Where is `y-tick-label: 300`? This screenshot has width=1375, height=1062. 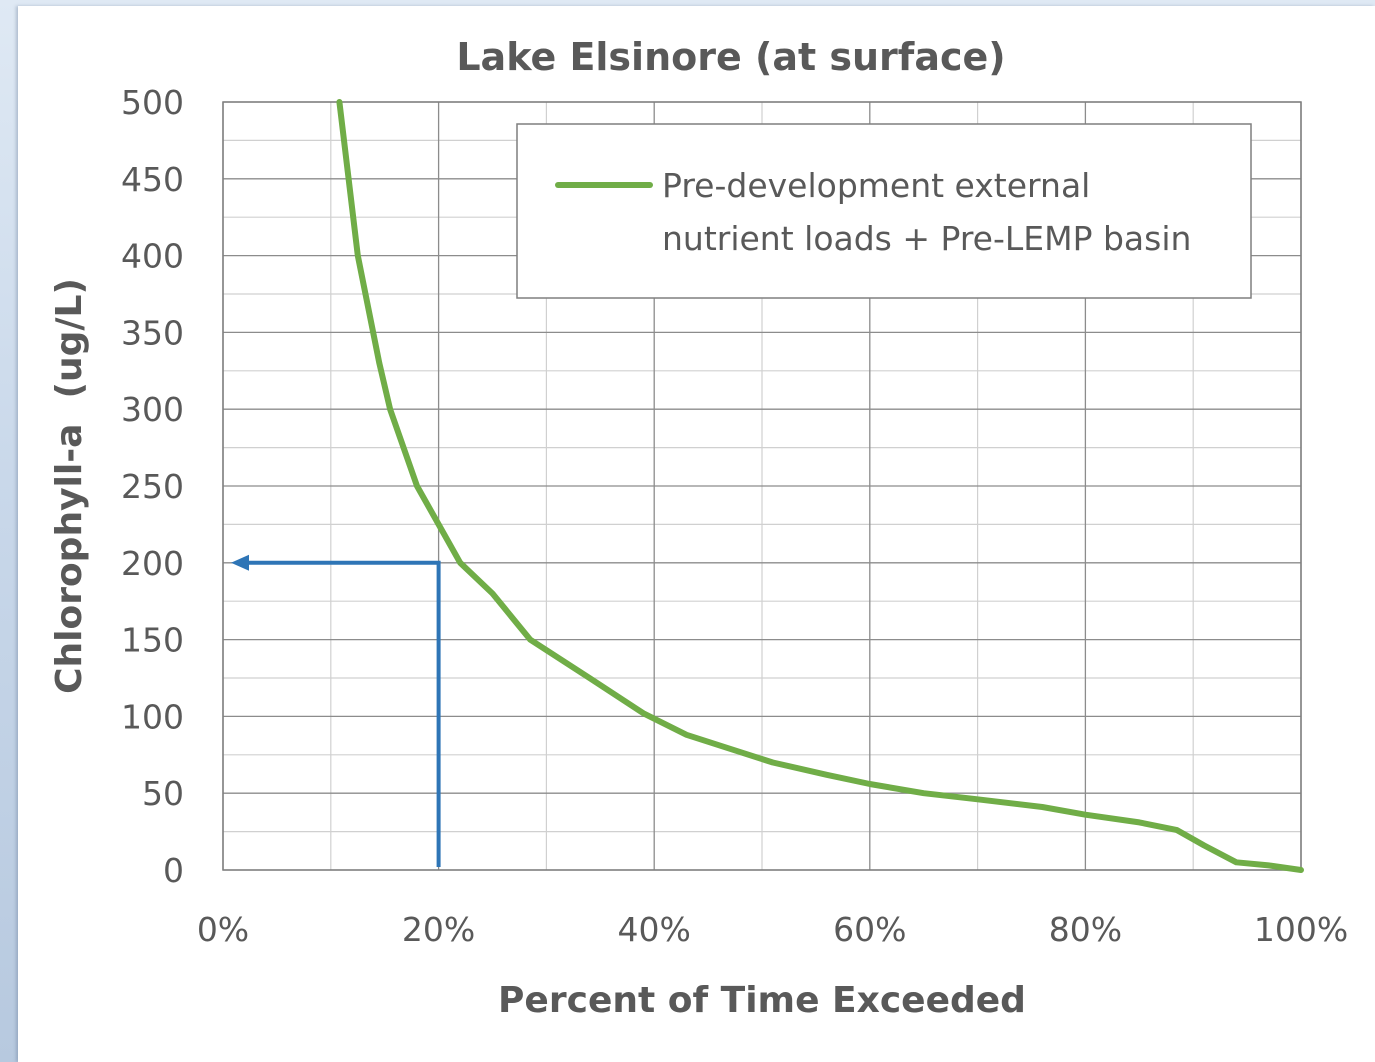 y-tick-label: 300 is located at coordinates (152, 409).